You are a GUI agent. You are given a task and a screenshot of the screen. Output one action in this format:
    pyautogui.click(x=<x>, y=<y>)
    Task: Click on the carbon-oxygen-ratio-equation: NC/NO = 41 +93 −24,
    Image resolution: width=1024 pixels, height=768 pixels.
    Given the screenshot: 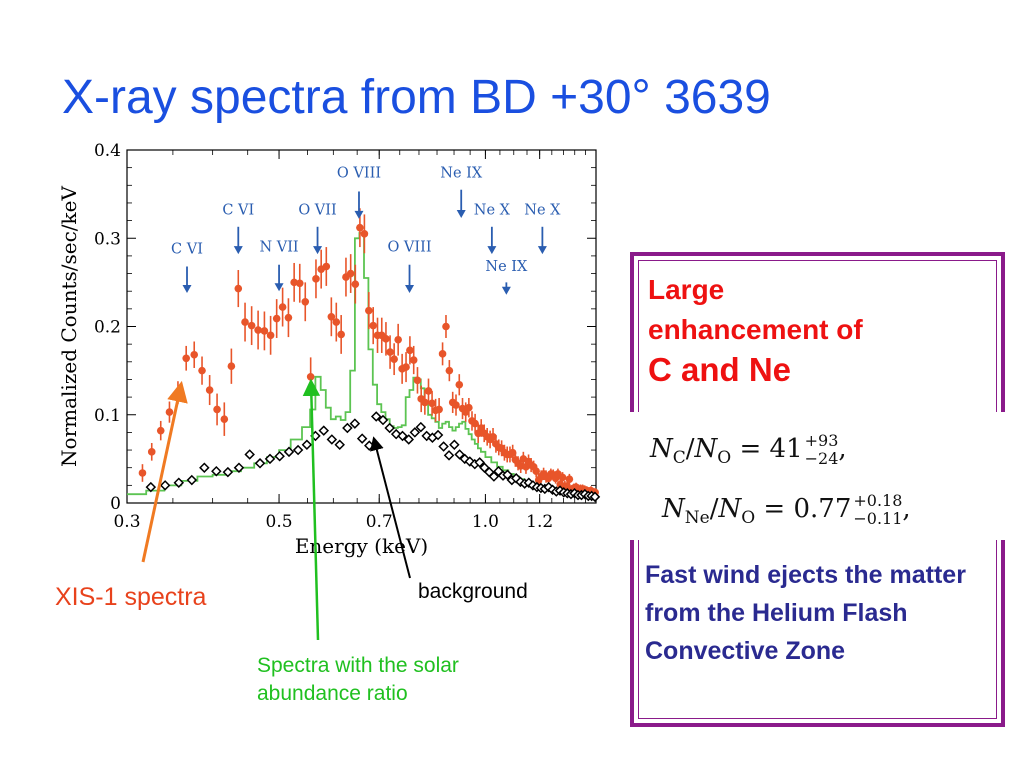 What is the action you would take?
    pyautogui.click(x=748, y=450)
    